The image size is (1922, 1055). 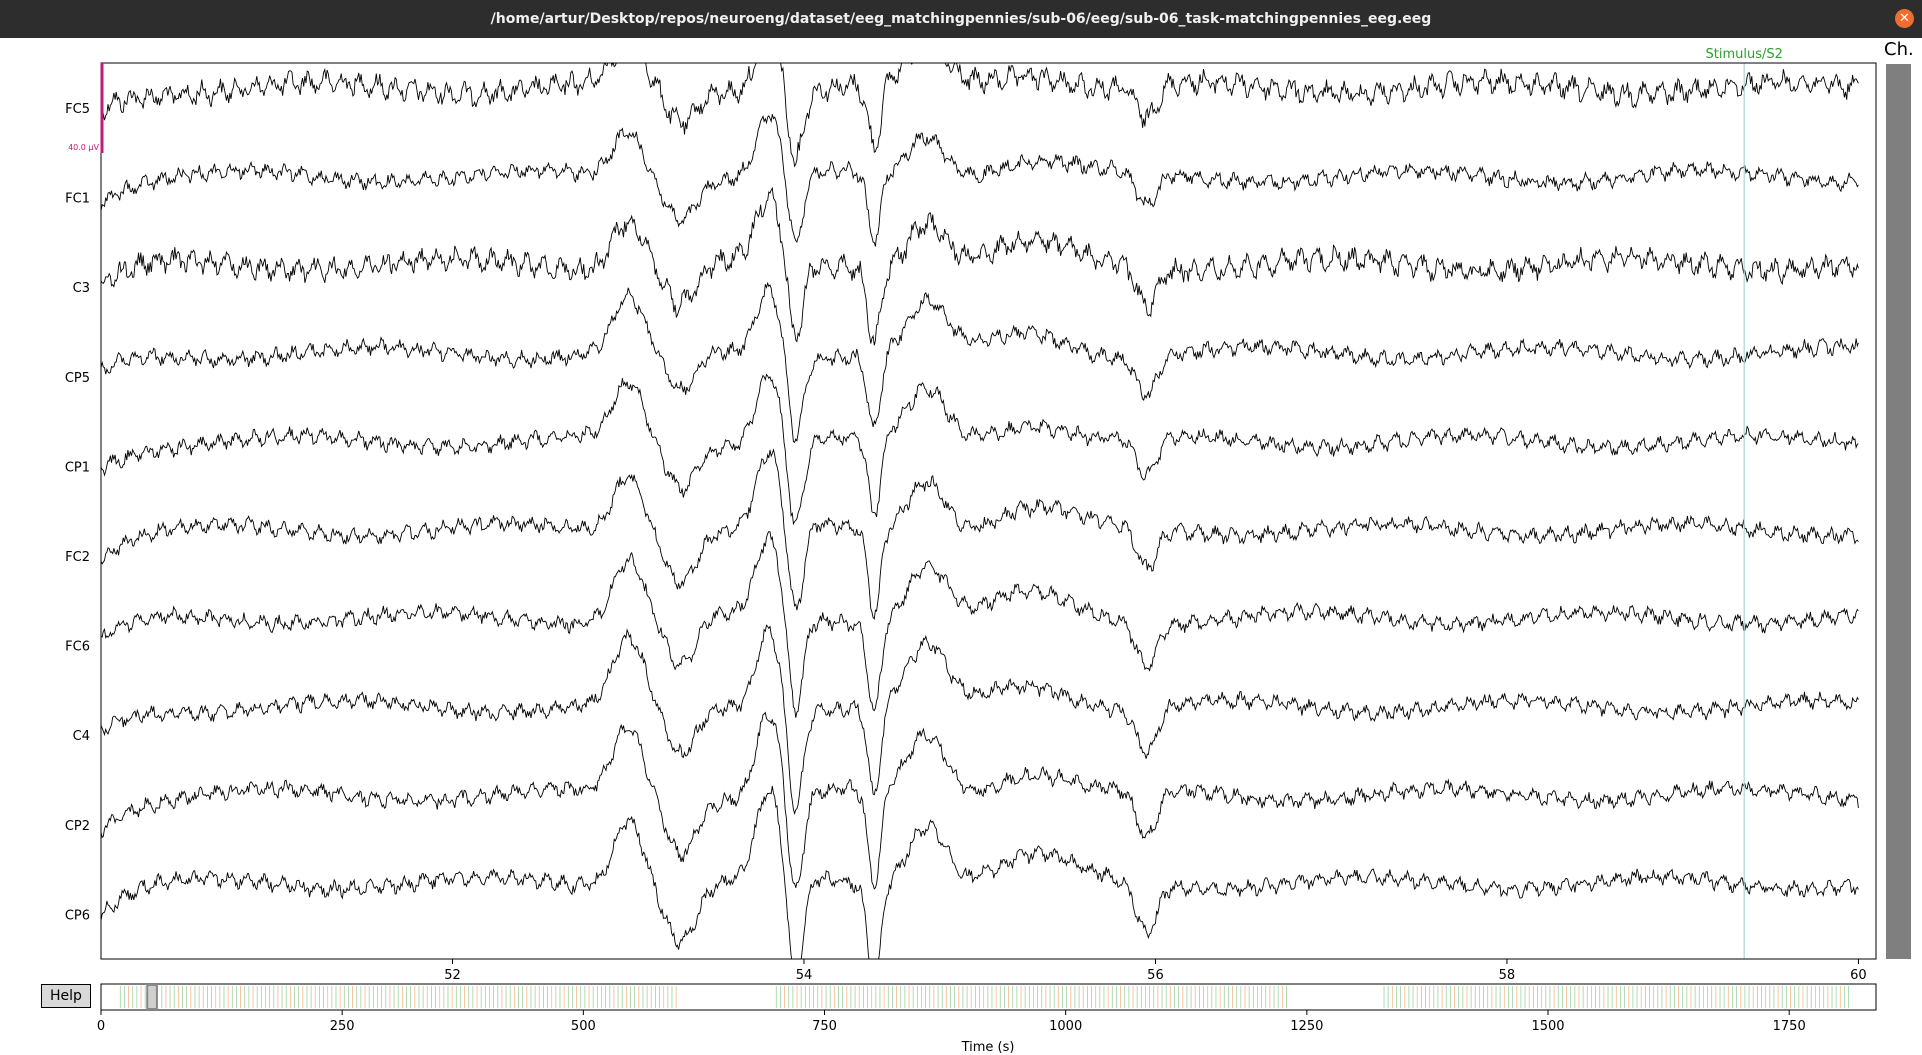 What do you see at coordinates (988, 1047) in the screenshot?
I see `overview-xlabel: Time (s)` at bounding box center [988, 1047].